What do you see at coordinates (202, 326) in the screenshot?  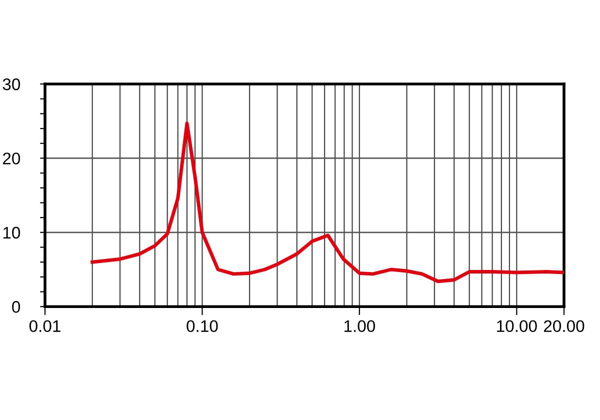 I see `x-tick-label: 0.10` at bounding box center [202, 326].